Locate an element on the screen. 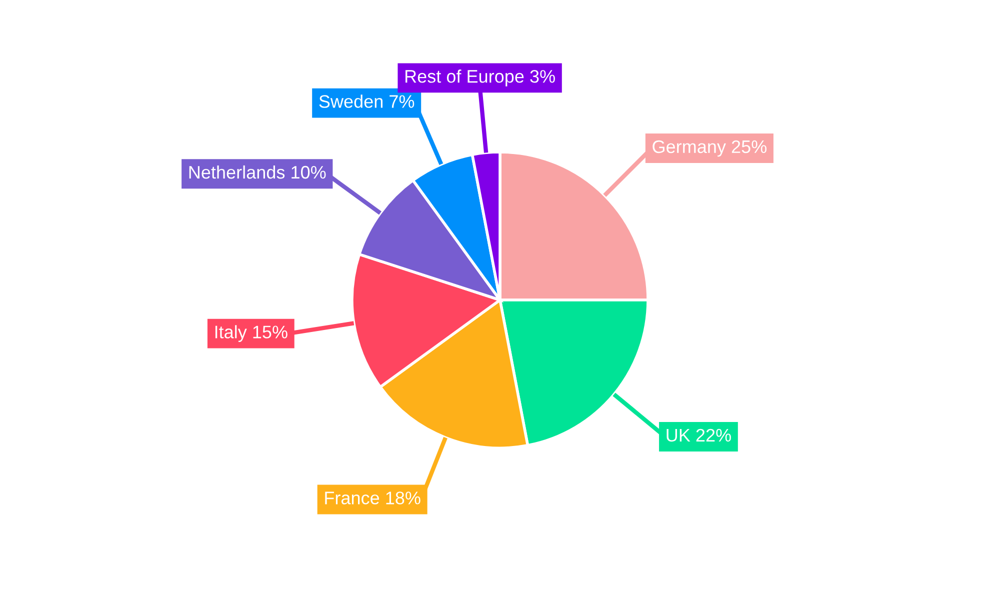  slice-label: UK 22% is located at coordinates (698, 435).